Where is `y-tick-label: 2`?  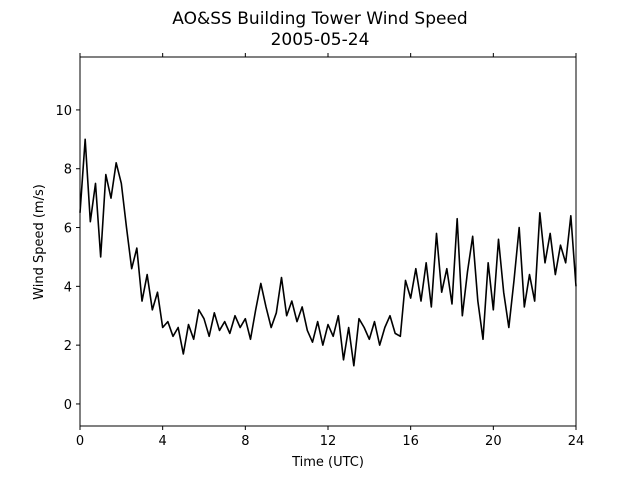
y-tick-label: 2 is located at coordinates (68, 346).